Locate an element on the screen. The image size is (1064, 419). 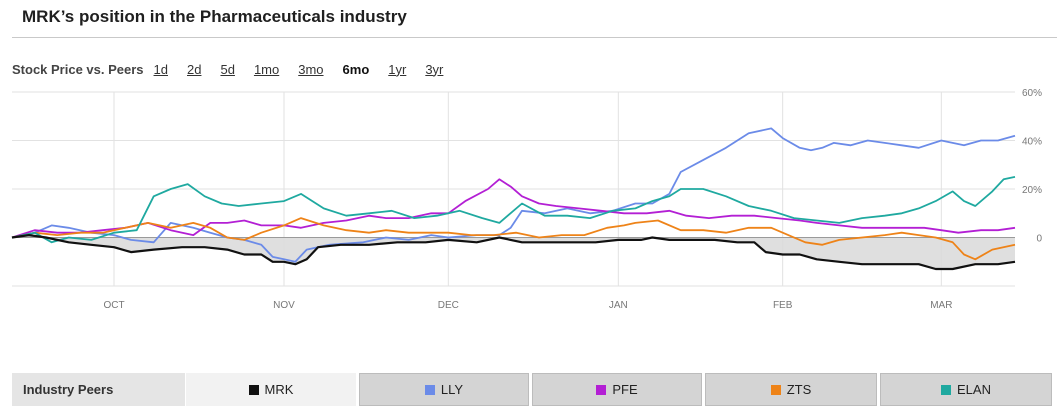
peer-button-zts: ZTS is located at coordinates (791, 389).